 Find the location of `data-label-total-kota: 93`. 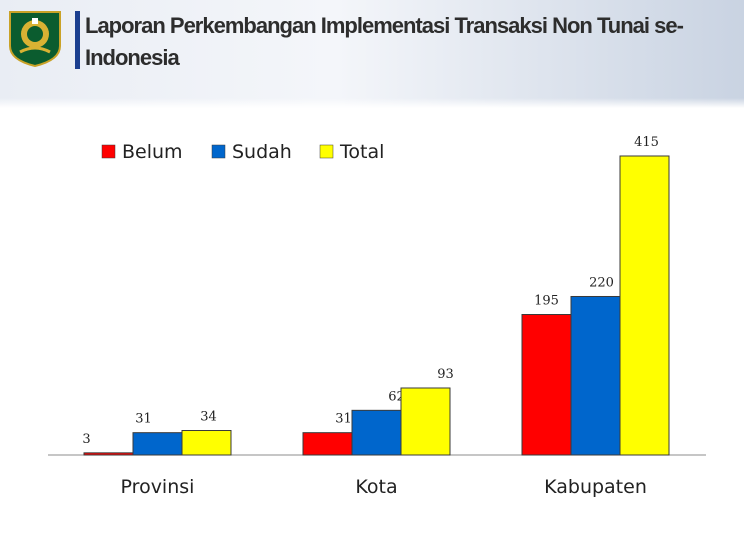

data-label-total-kota: 93 is located at coordinates (445, 374).